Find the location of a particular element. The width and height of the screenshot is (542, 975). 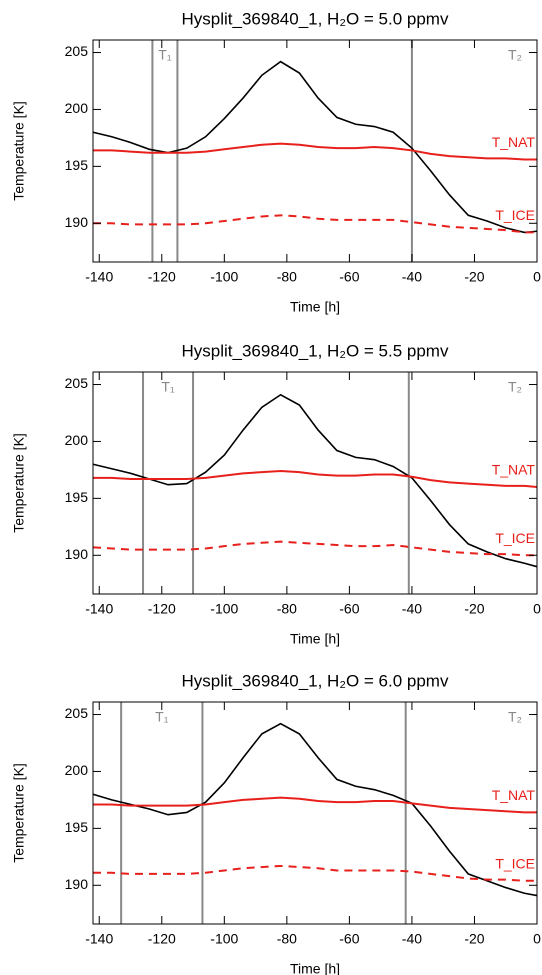

chart-title: Hysplit_369840_1, H₂O = 5.0 ppmv is located at coordinates (315, 18).